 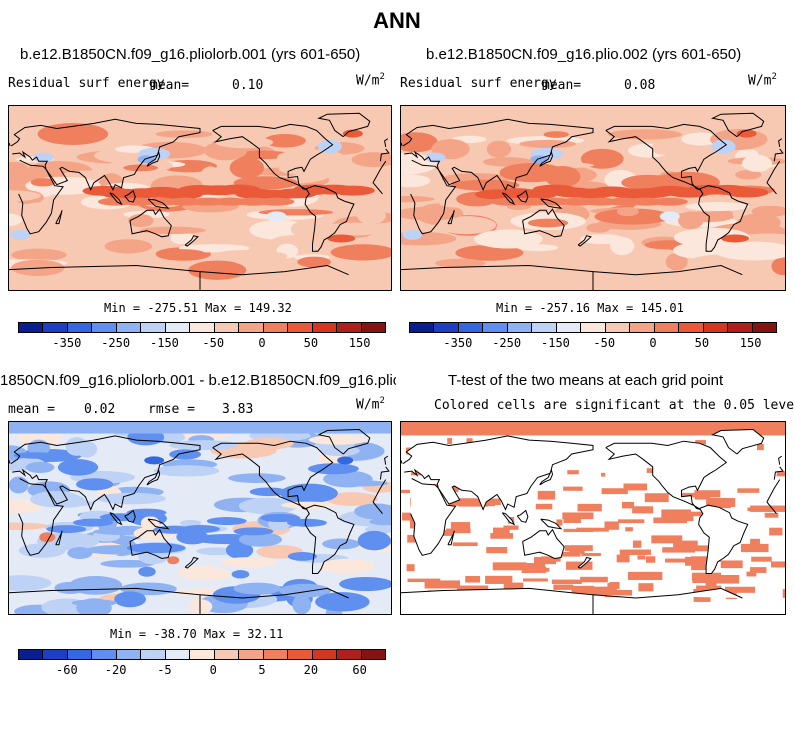 What do you see at coordinates (200, 518) in the screenshot?
I see `panel-3-map` at bounding box center [200, 518].